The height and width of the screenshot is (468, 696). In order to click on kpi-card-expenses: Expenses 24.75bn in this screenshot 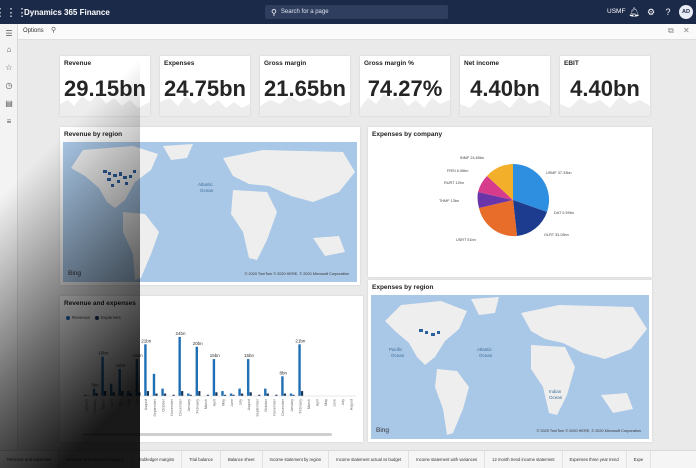, I will do `click(205, 86)`.